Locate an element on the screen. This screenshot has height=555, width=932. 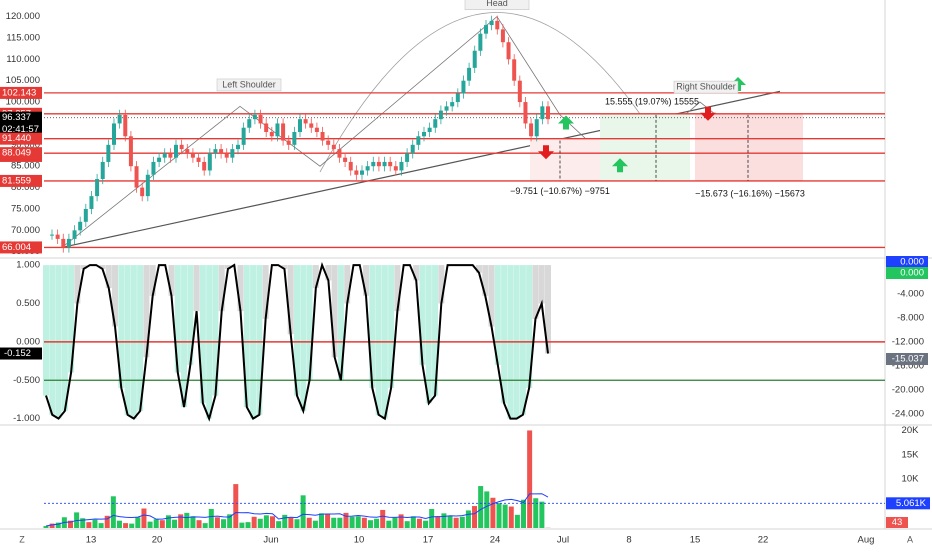
y-tick-label: -0.500 is located at coordinates (26, 380).